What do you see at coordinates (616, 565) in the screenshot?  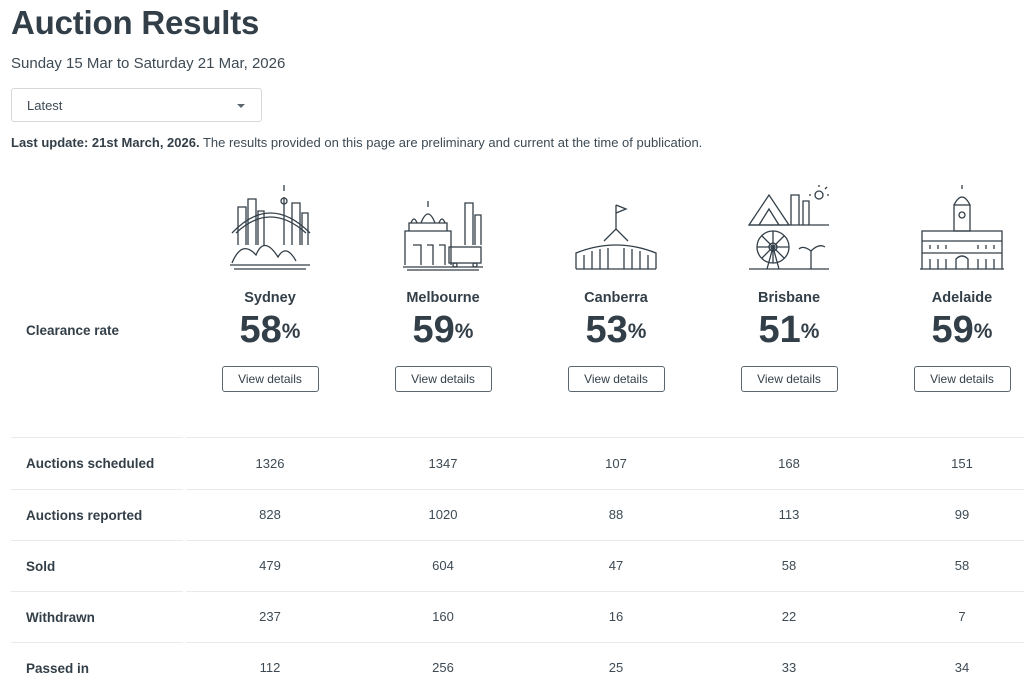 I see `table-cell: 47` at bounding box center [616, 565].